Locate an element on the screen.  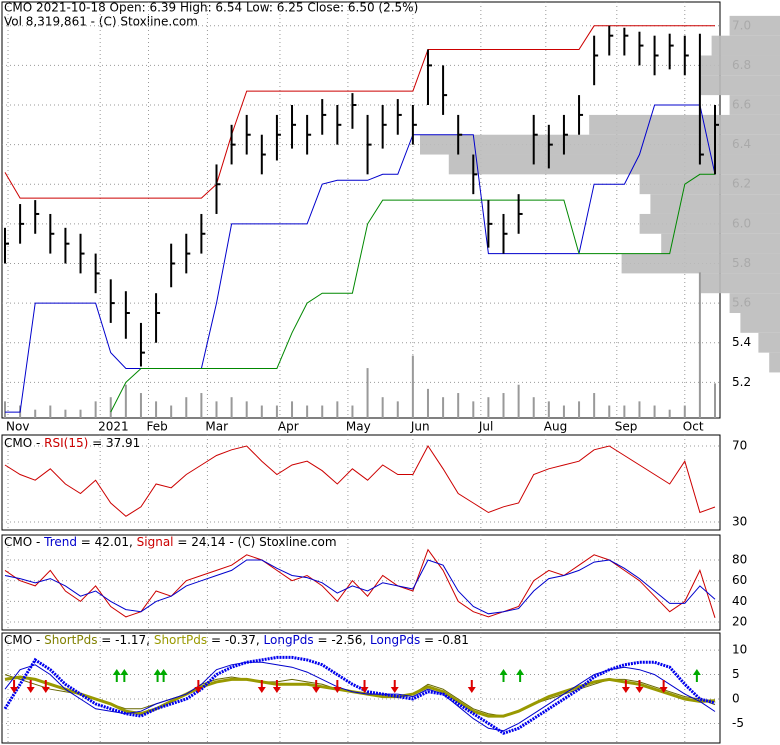
title-part: ShortPds is located at coordinates (70, 640).